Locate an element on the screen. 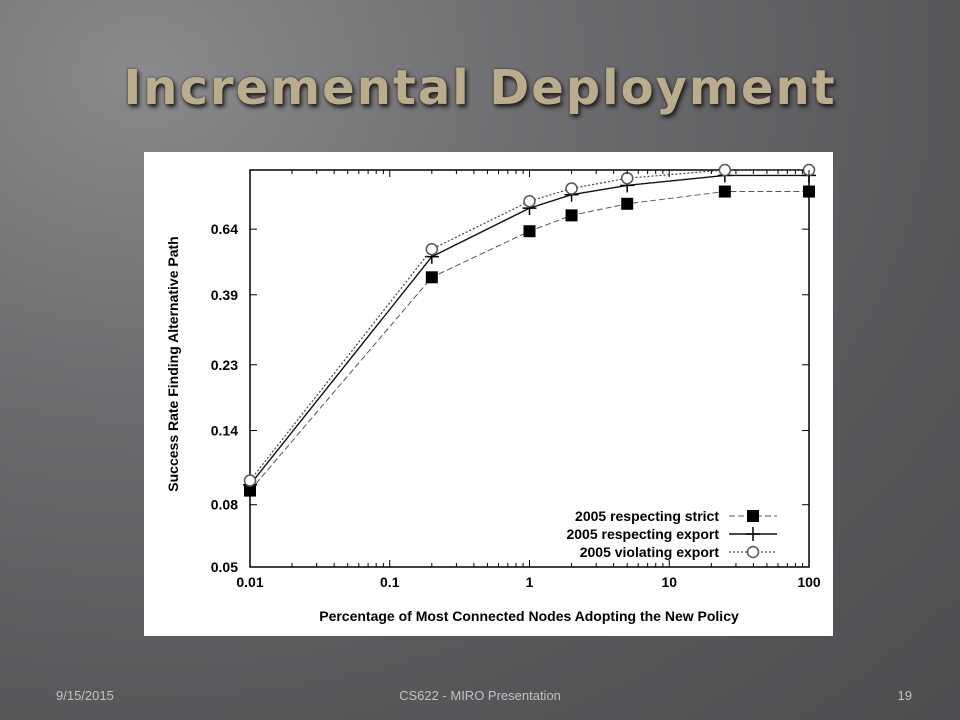 The height and width of the screenshot is (720, 960). y-axis-label: Success Rate Finding Alternative Path is located at coordinates (173, 363).